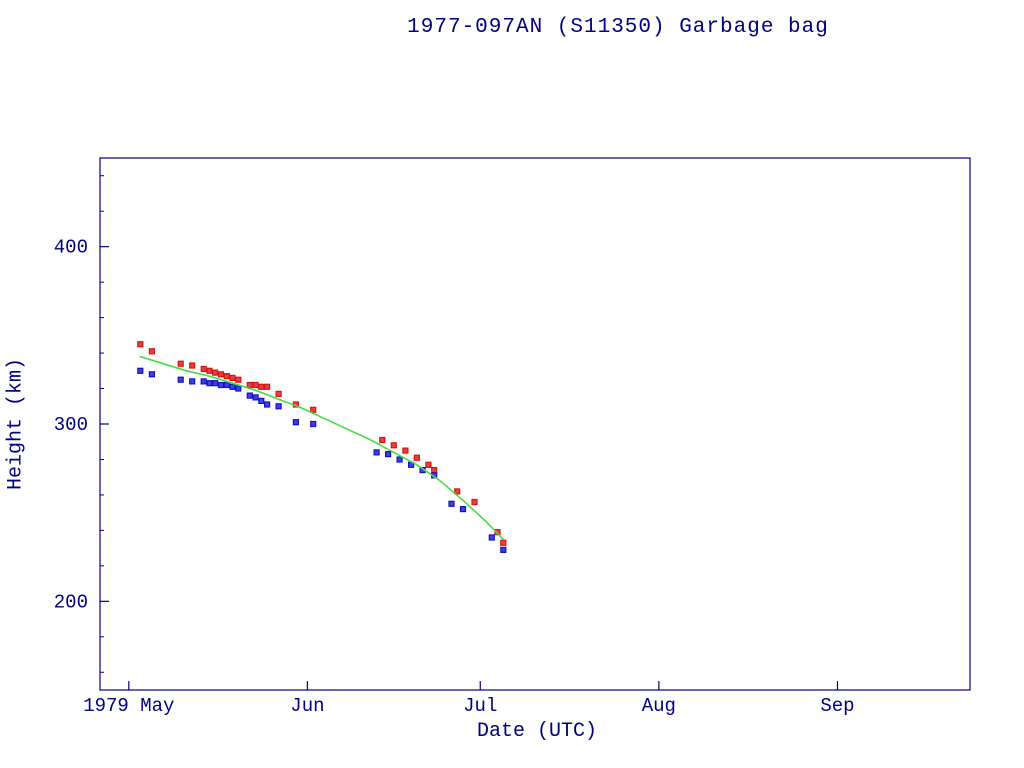 The height and width of the screenshot is (768, 1024). I want to click on mean_height_fit-line, so click(322, 448).